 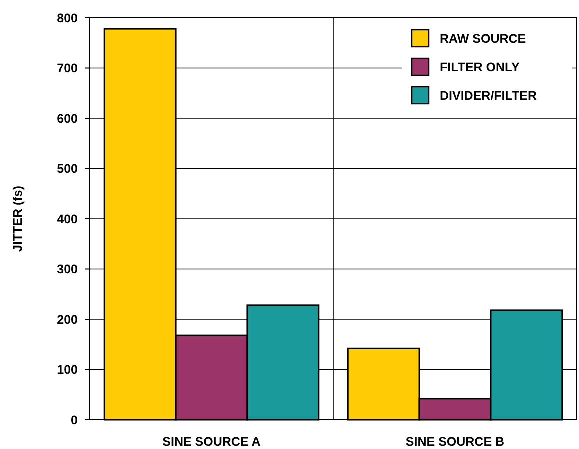 What do you see at coordinates (67, 370) in the screenshot?
I see `y-tick-label: 100` at bounding box center [67, 370].